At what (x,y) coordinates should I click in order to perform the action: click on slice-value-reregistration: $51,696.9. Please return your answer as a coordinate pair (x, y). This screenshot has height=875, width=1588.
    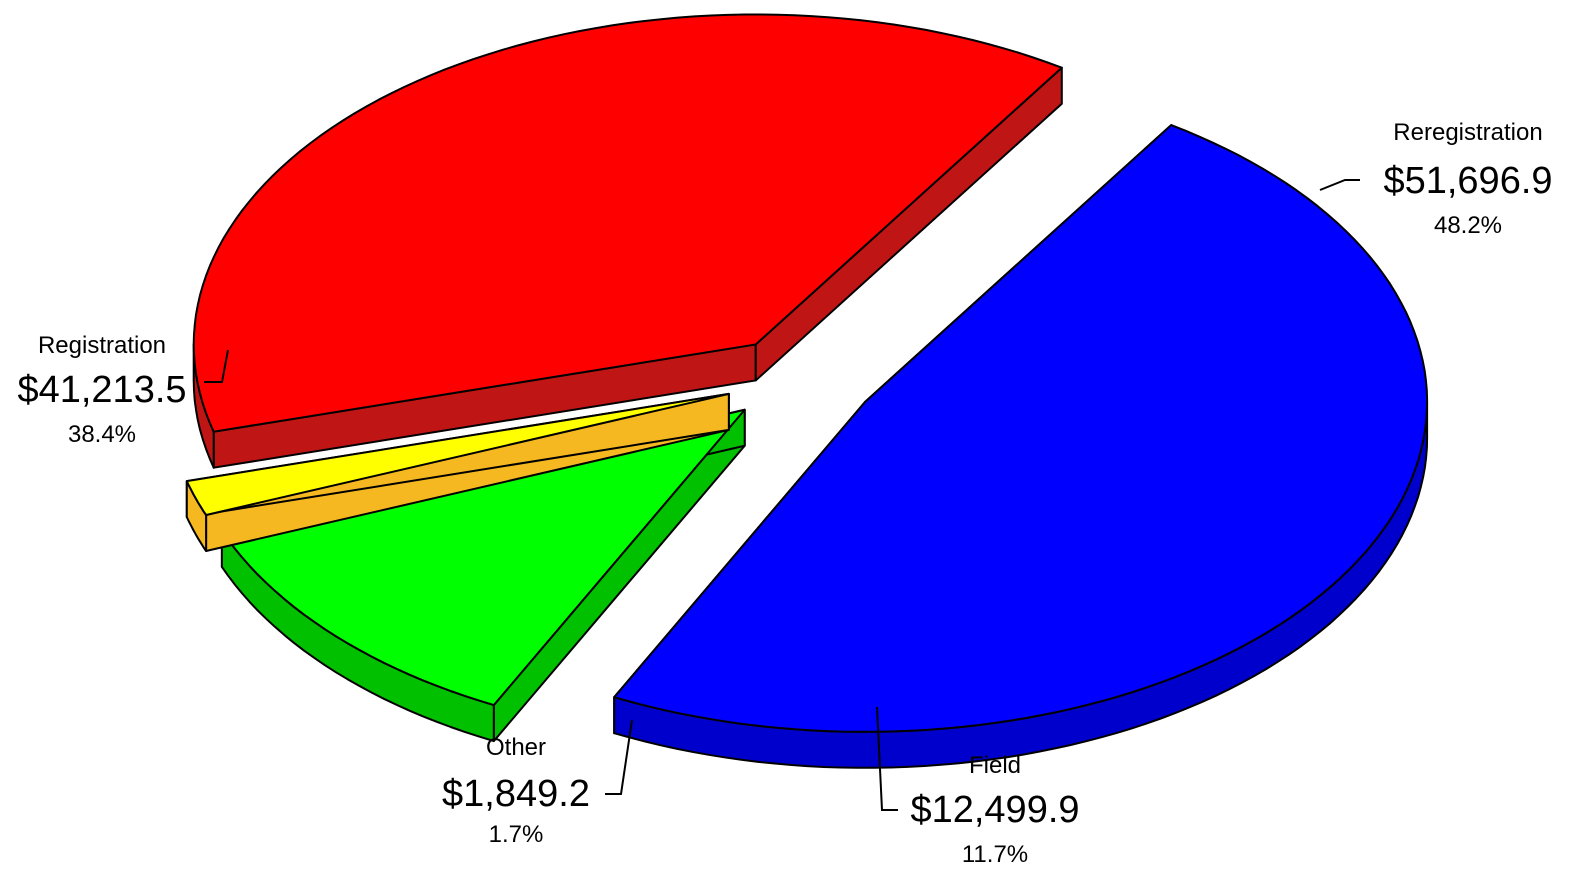
    Looking at the image, I should click on (1467, 181).